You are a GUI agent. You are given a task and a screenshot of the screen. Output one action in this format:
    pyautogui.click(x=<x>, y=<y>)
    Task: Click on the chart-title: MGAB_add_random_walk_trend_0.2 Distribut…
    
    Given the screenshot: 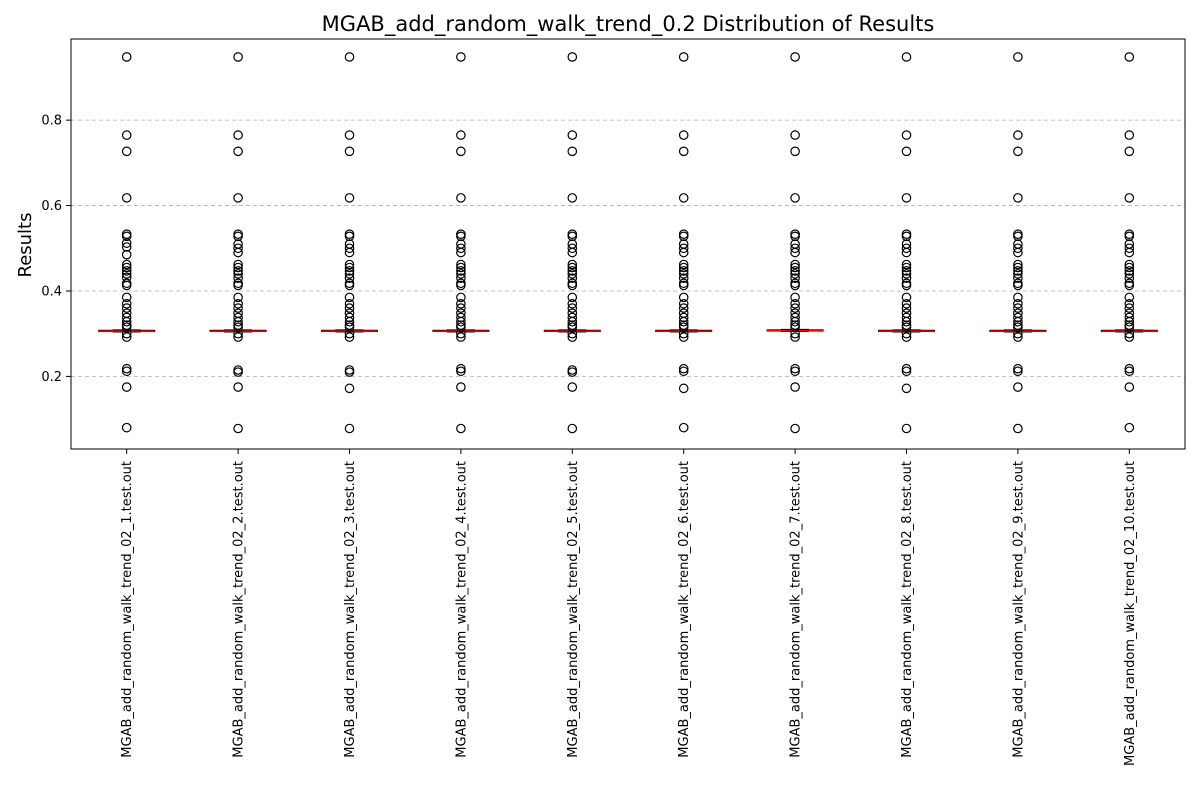 What is the action you would take?
    pyautogui.click(x=628, y=24)
    